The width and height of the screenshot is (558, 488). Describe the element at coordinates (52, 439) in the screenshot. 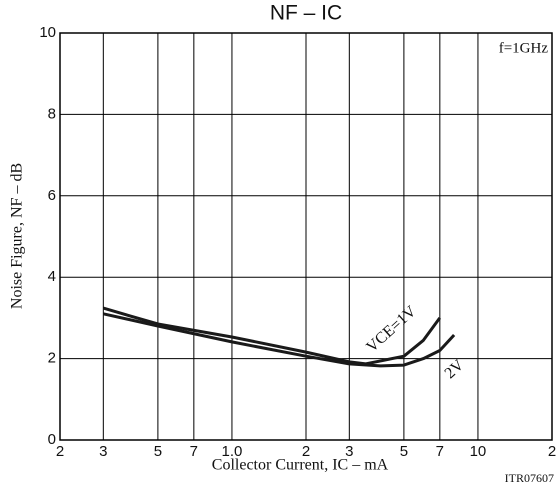

I see `y-tick-label: 0` at that location.